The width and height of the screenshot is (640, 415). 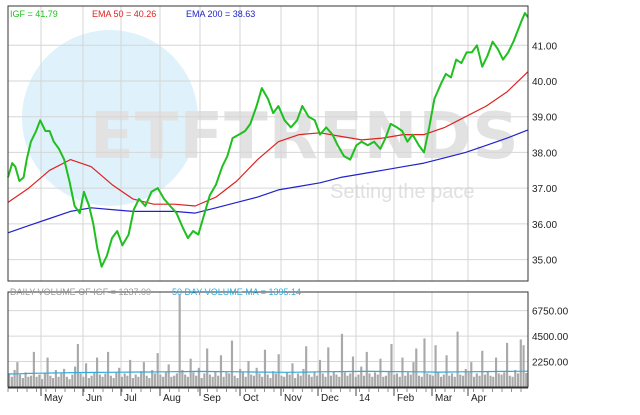 I want to click on x-tick-label: 14, so click(x=365, y=398).